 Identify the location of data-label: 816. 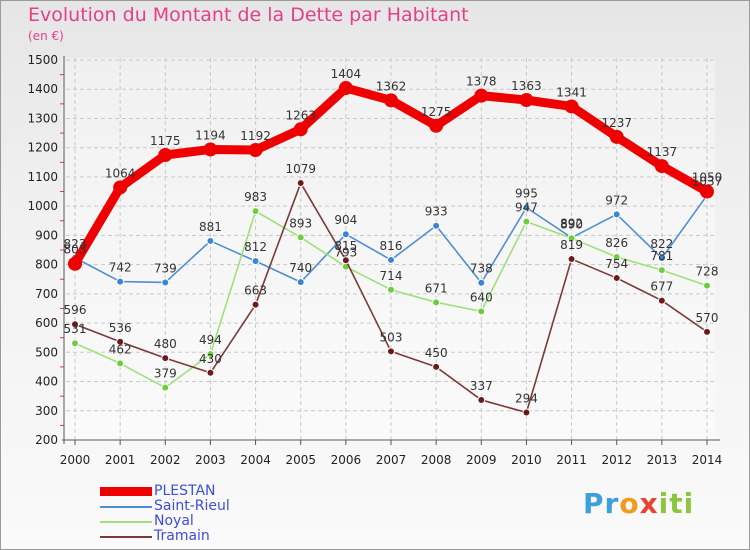
(391, 246).